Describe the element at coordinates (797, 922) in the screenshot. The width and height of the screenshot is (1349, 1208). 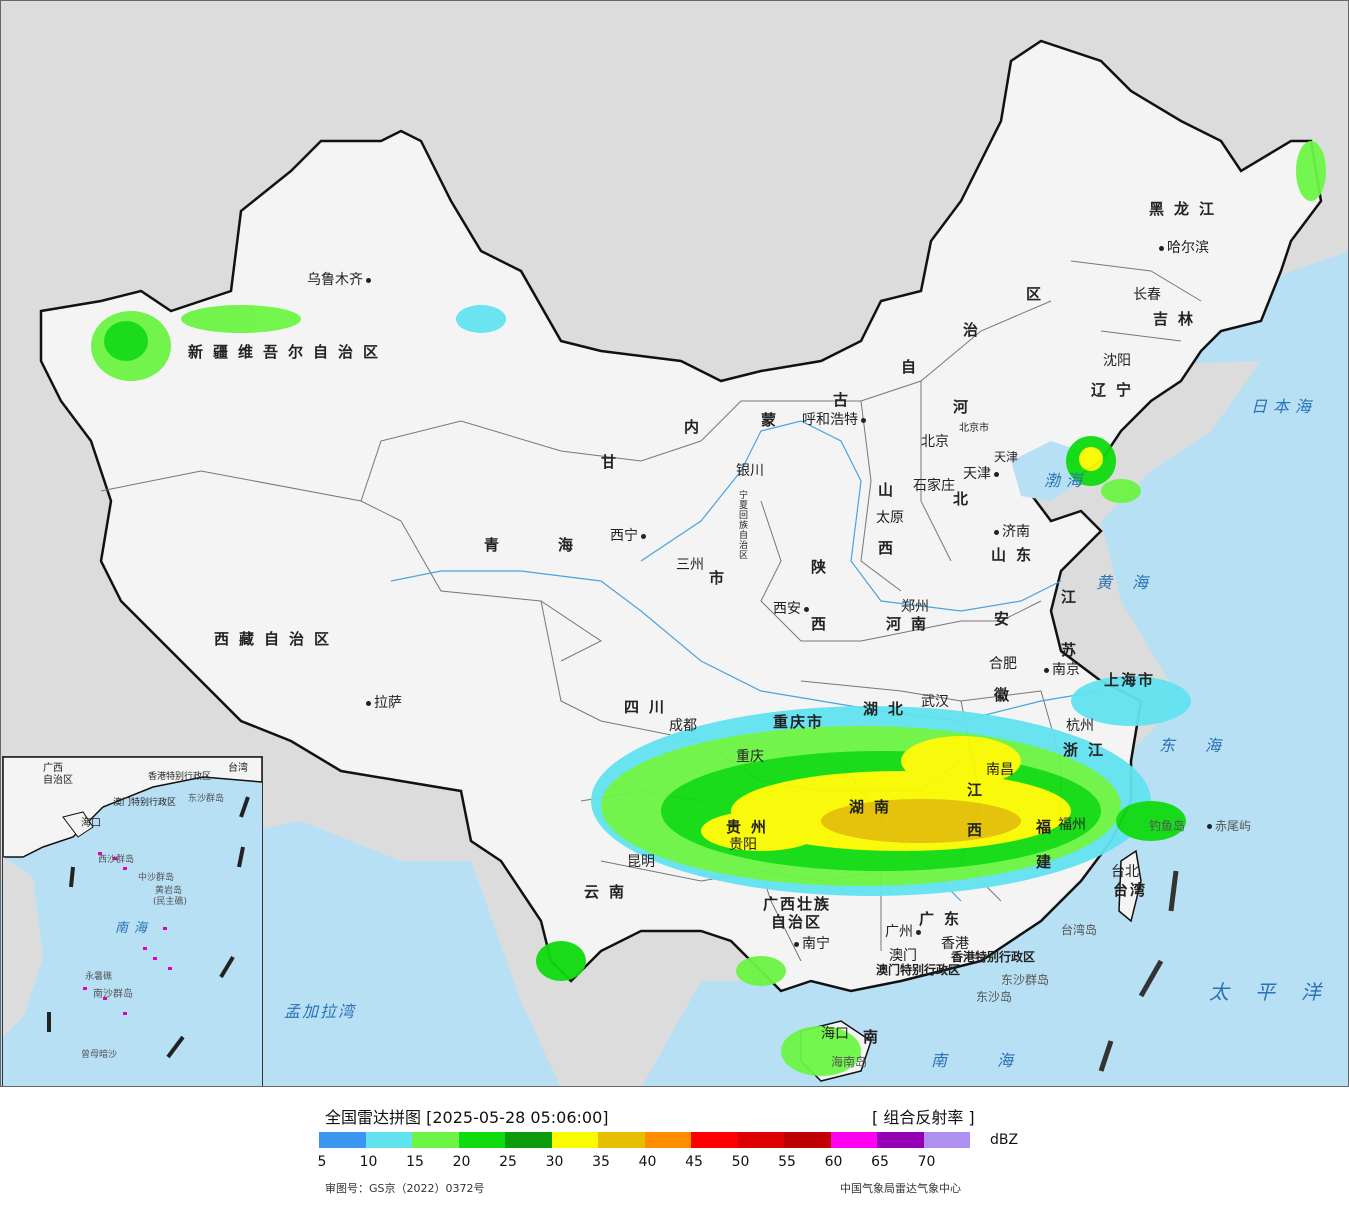
I see `province-label-guangxi: 自治区` at that location.